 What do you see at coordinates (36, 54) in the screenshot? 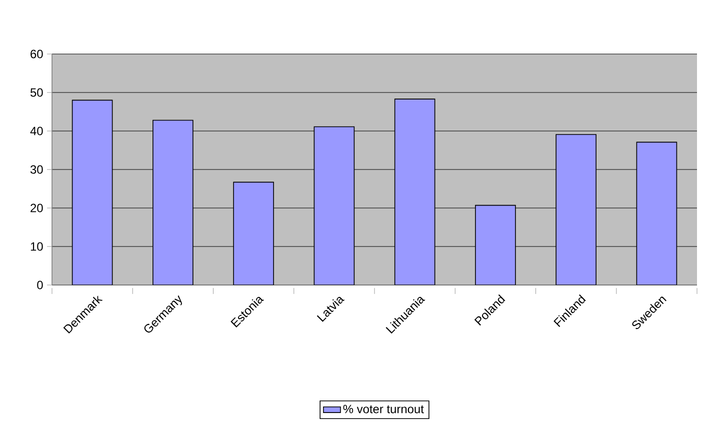
I see `y-tick-label: 60` at bounding box center [36, 54].